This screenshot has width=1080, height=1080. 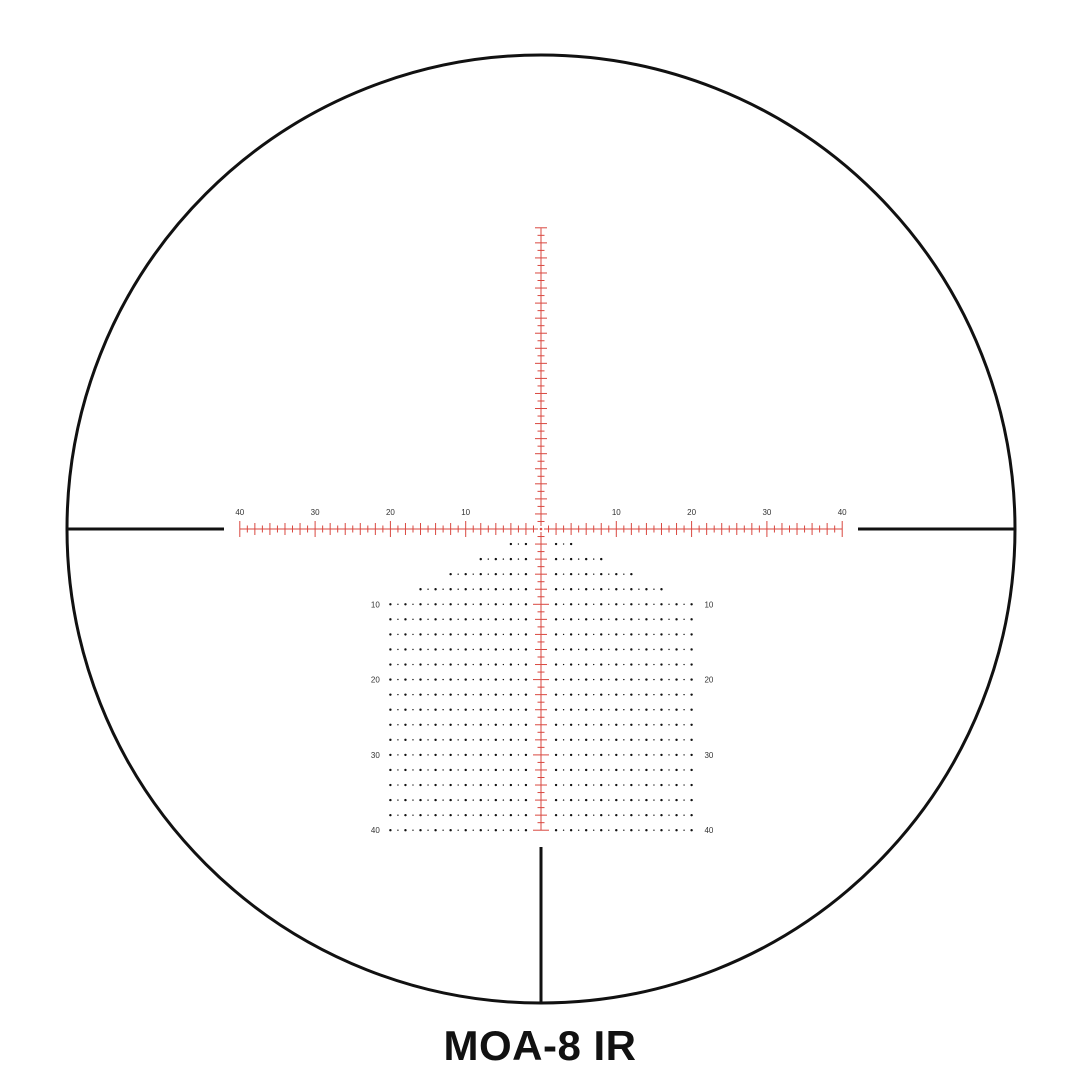 What do you see at coordinates (375, 680) in the screenshot?
I see `row-label-left: 20` at bounding box center [375, 680].